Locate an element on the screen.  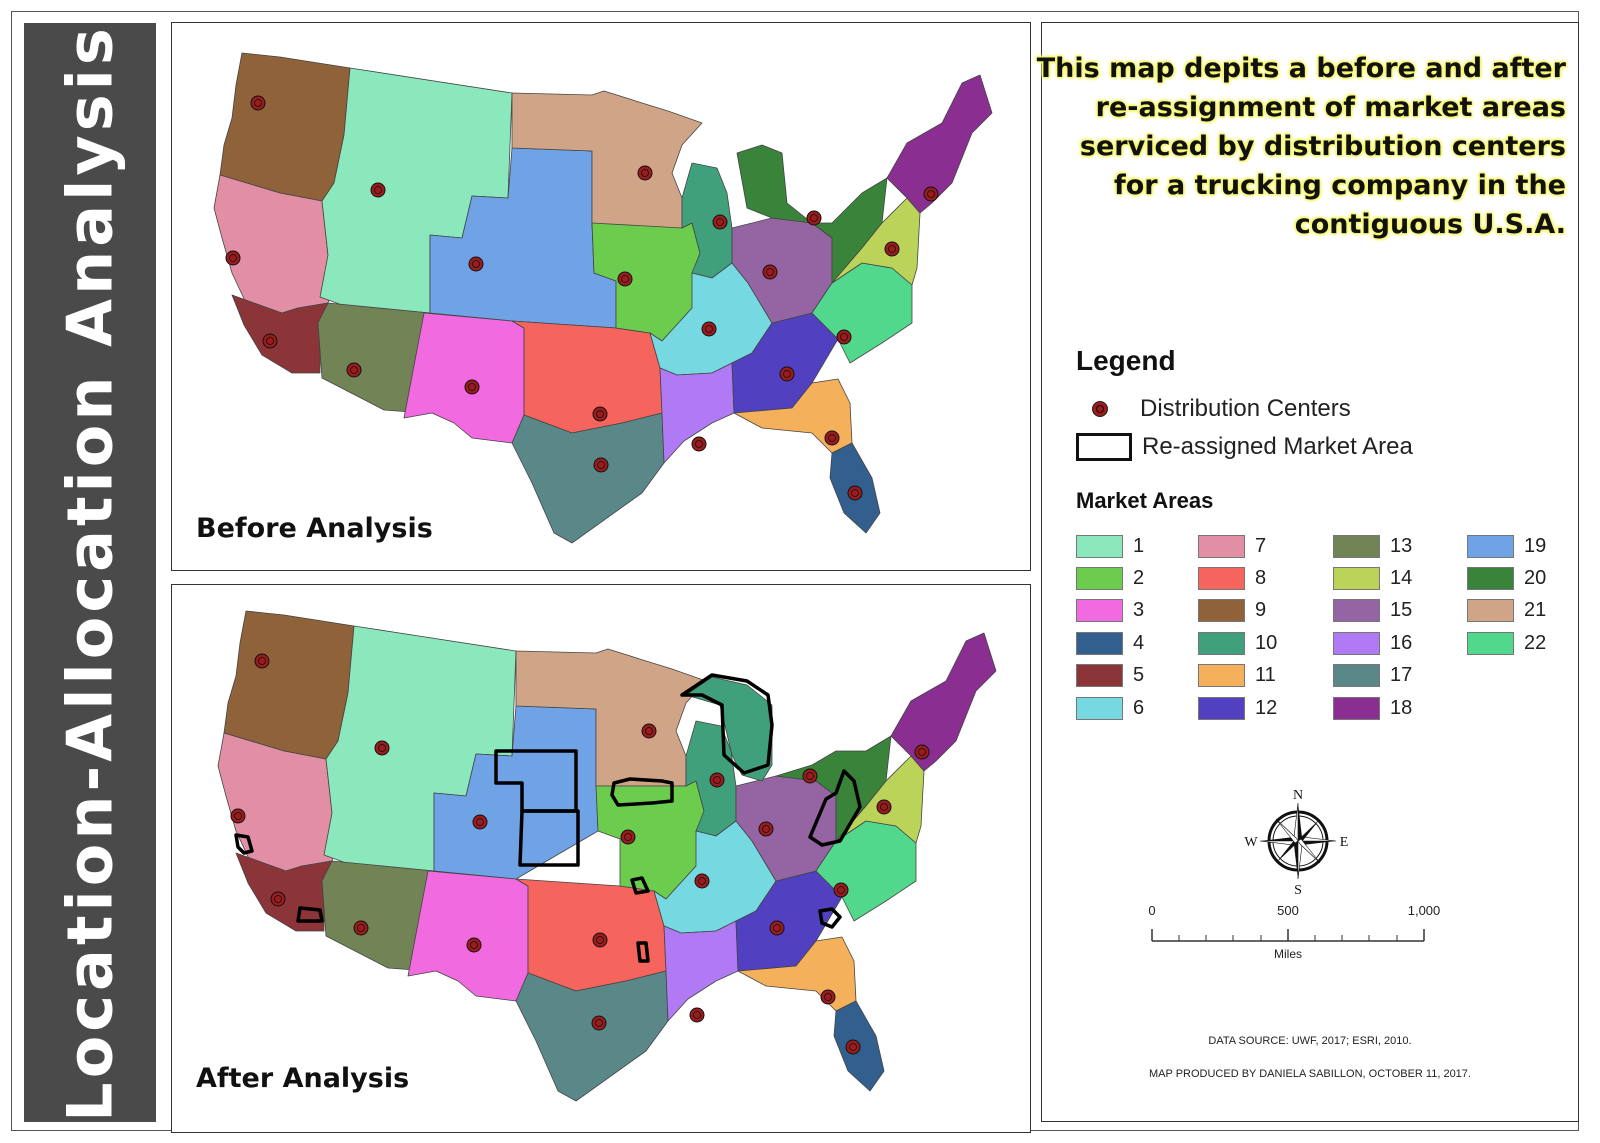
market-area-legend-item: 22 is located at coordinates (1527, 643).